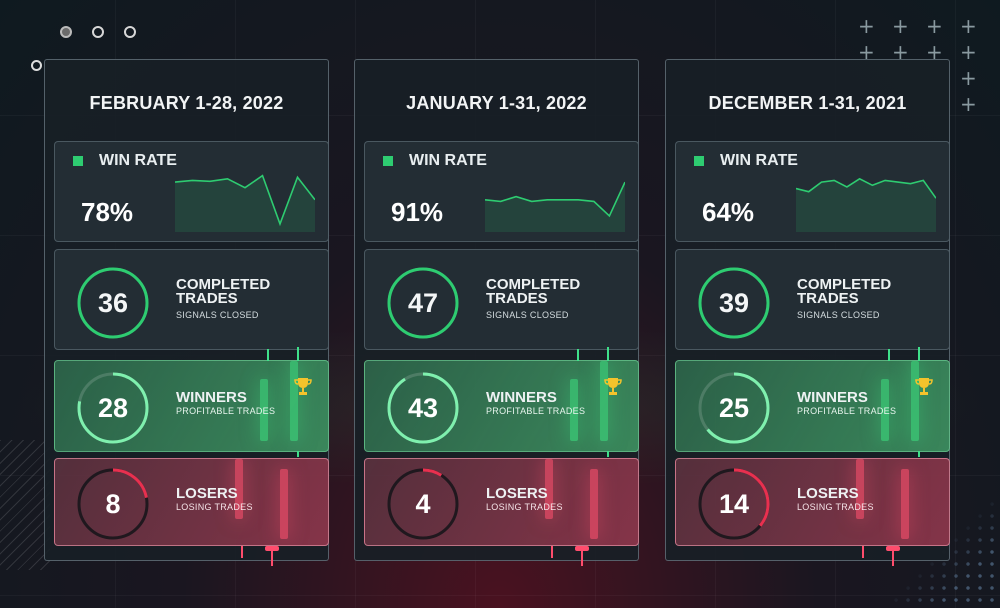 The width and height of the screenshot is (1000, 608). I want to click on losers-card: 4 LOSERS LOSING TRADES, so click(501, 502).